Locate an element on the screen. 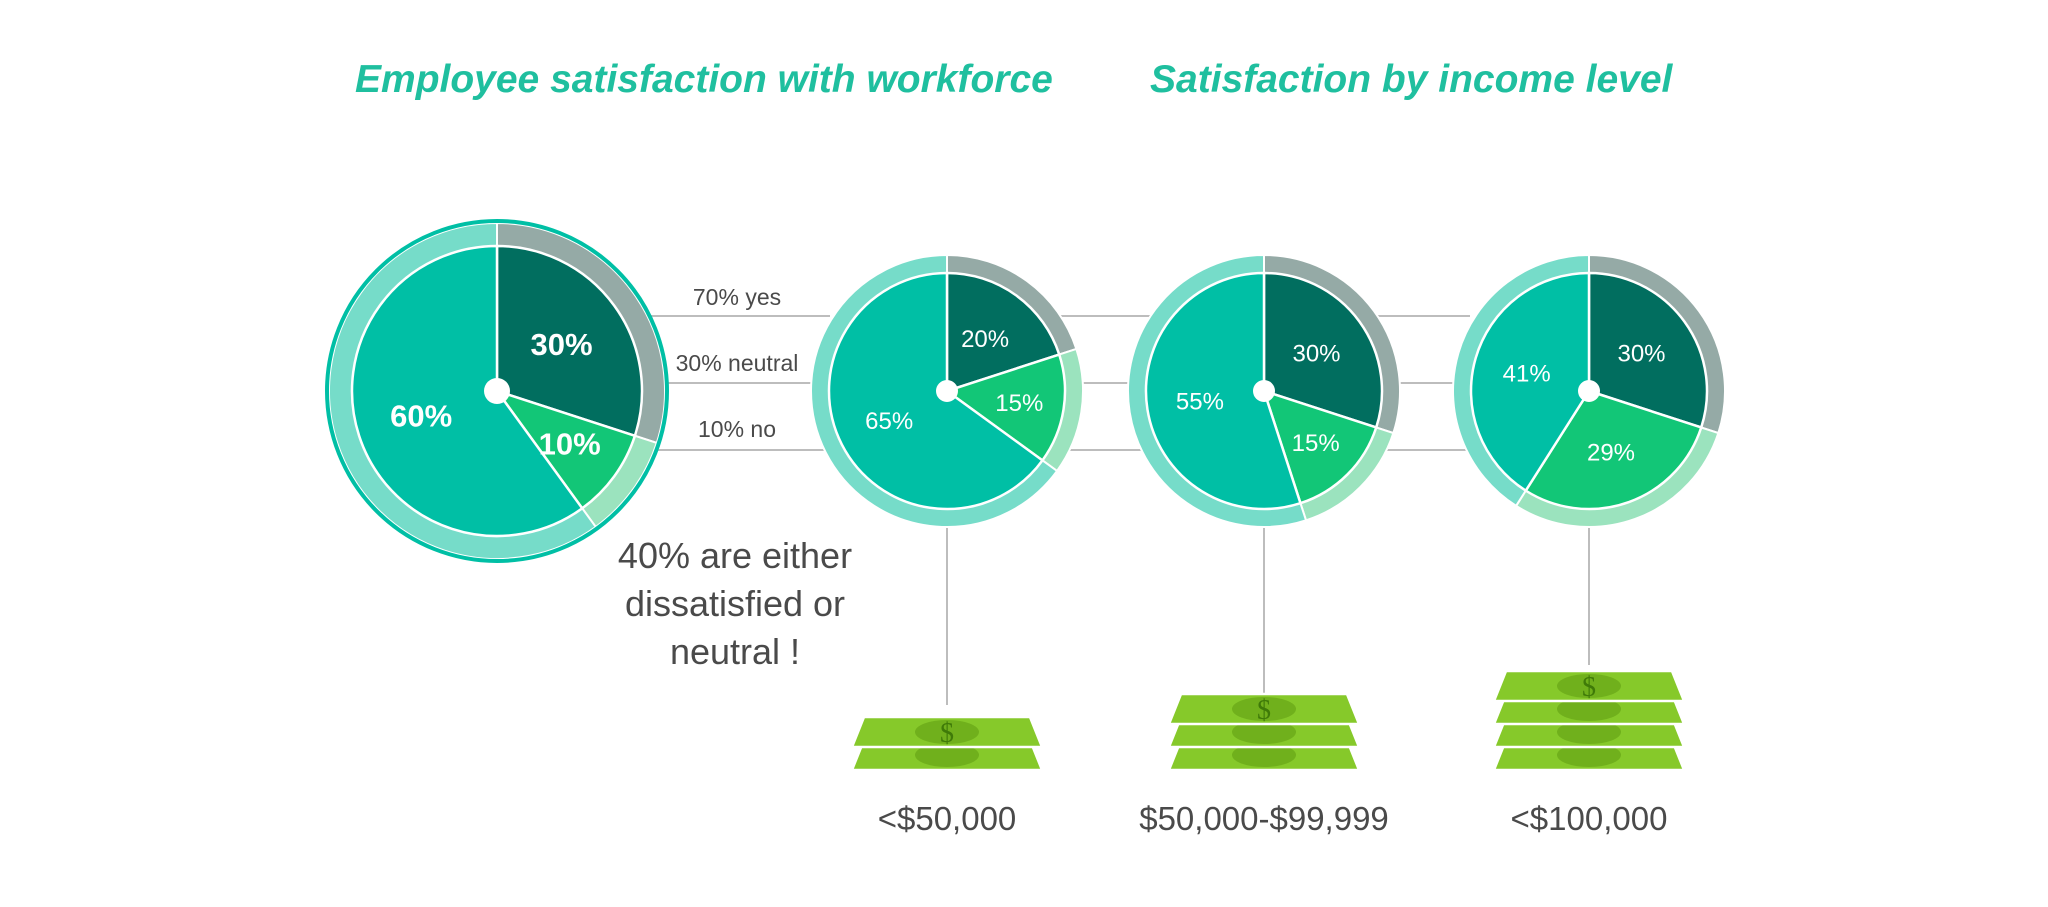  pie-3-slice-yes is located at coordinates (1530, 382).